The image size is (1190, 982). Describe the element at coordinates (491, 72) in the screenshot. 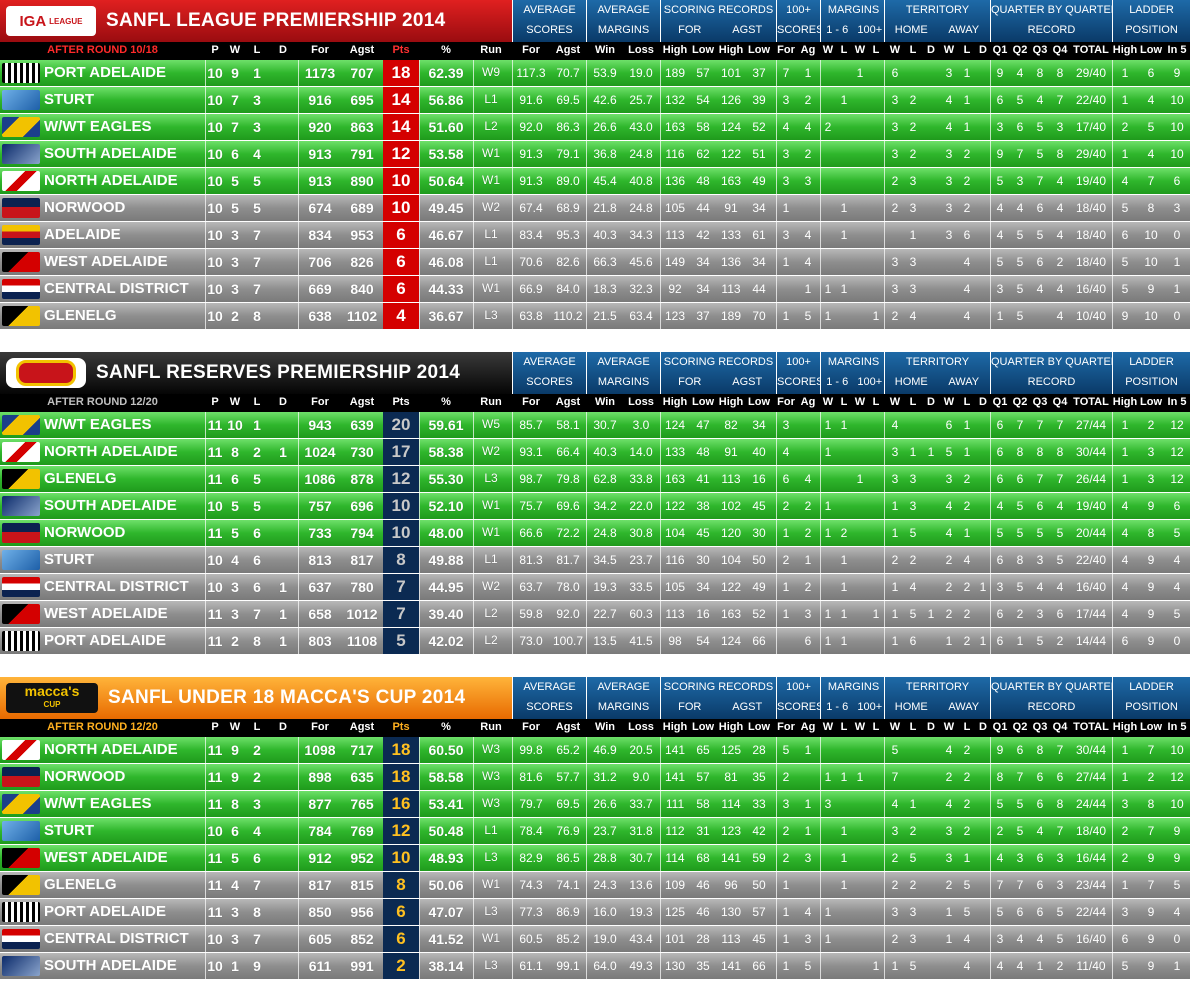

I see `cell-run: W9` at that location.